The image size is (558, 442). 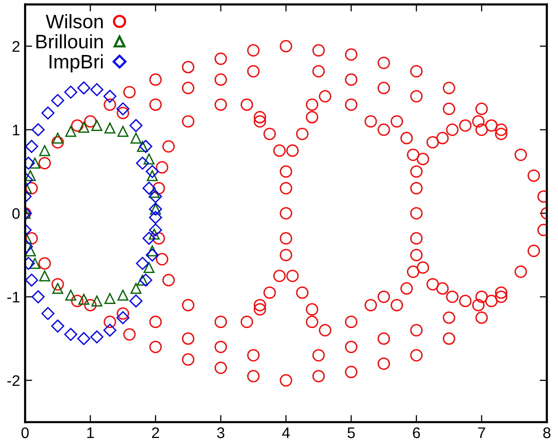 I want to click on legend-label: Wilson, so click(x=74, y=21).